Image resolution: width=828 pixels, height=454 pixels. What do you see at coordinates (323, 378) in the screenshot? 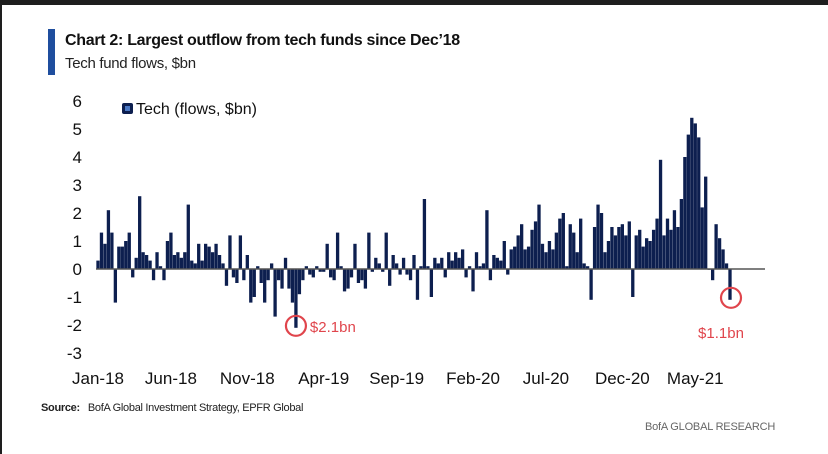
I see `x-tick-label: Apr-19` at bounding box center [323, 378].